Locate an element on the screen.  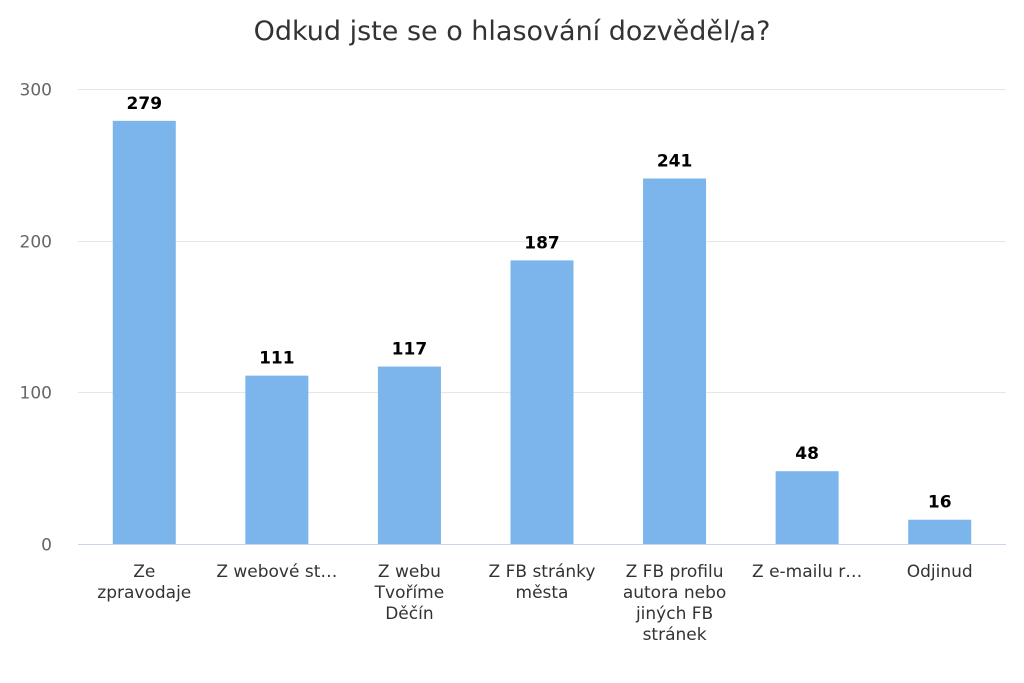
x-tick-label: Ze zpravodaje is located at coordinates (144, 582).